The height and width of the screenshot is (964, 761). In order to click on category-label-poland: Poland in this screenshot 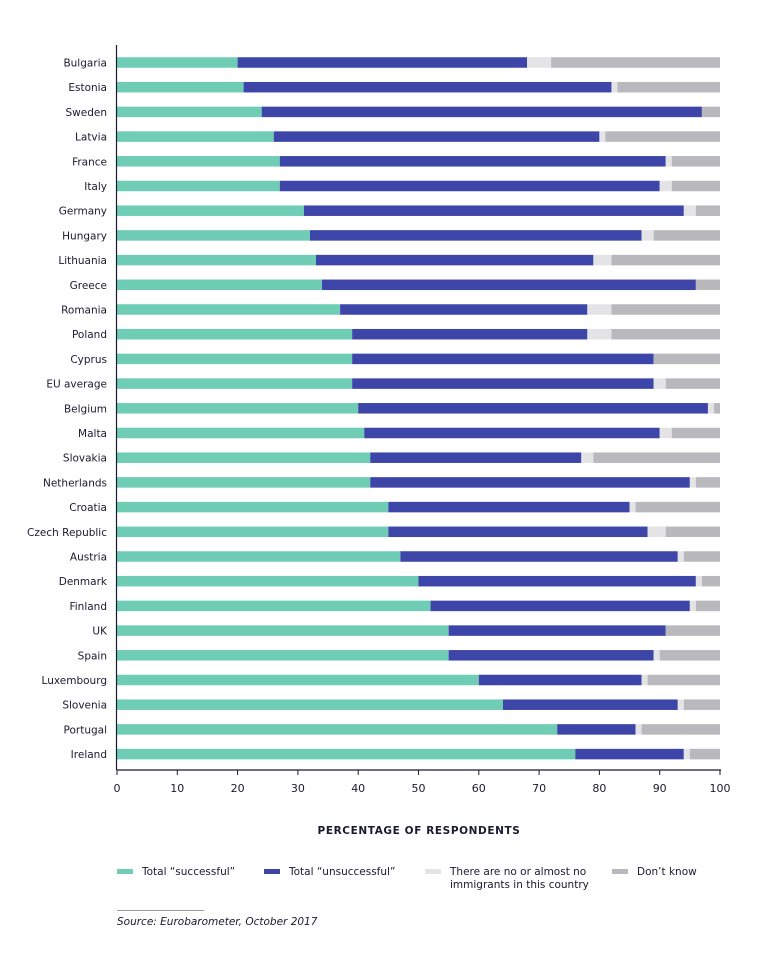, I will do `click(89, 335)`.